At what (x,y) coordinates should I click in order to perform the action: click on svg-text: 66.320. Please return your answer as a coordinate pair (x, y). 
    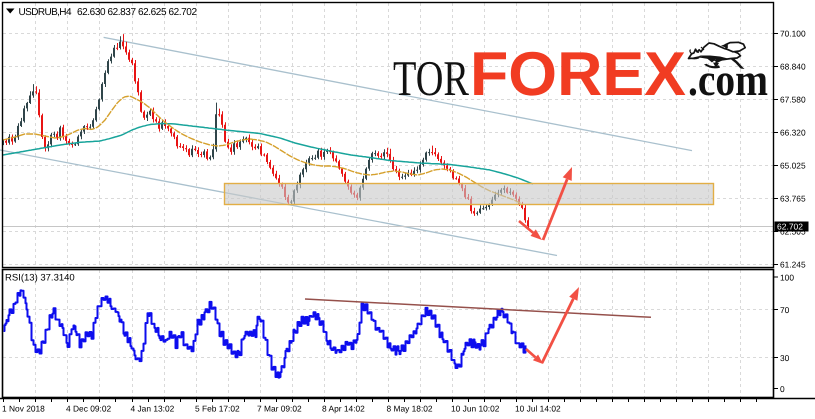
    Looking at the image, I should click on (793, 133).